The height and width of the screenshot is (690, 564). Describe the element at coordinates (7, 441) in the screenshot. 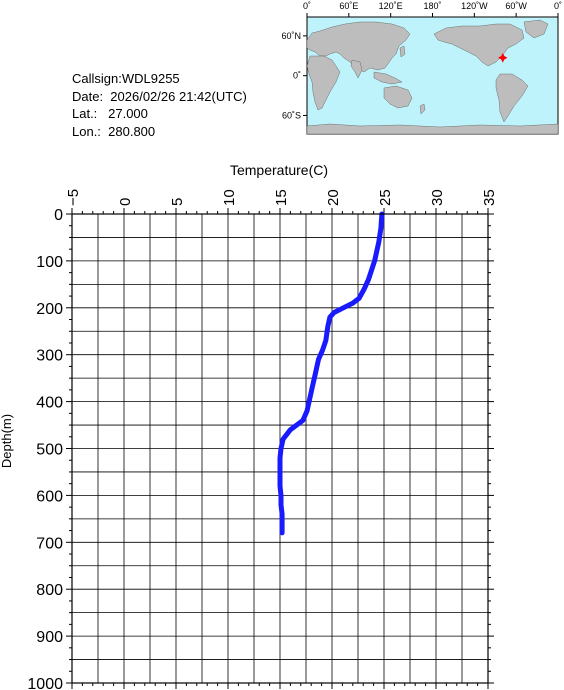

I see `y-axis-label: Depth(m)` at that location.